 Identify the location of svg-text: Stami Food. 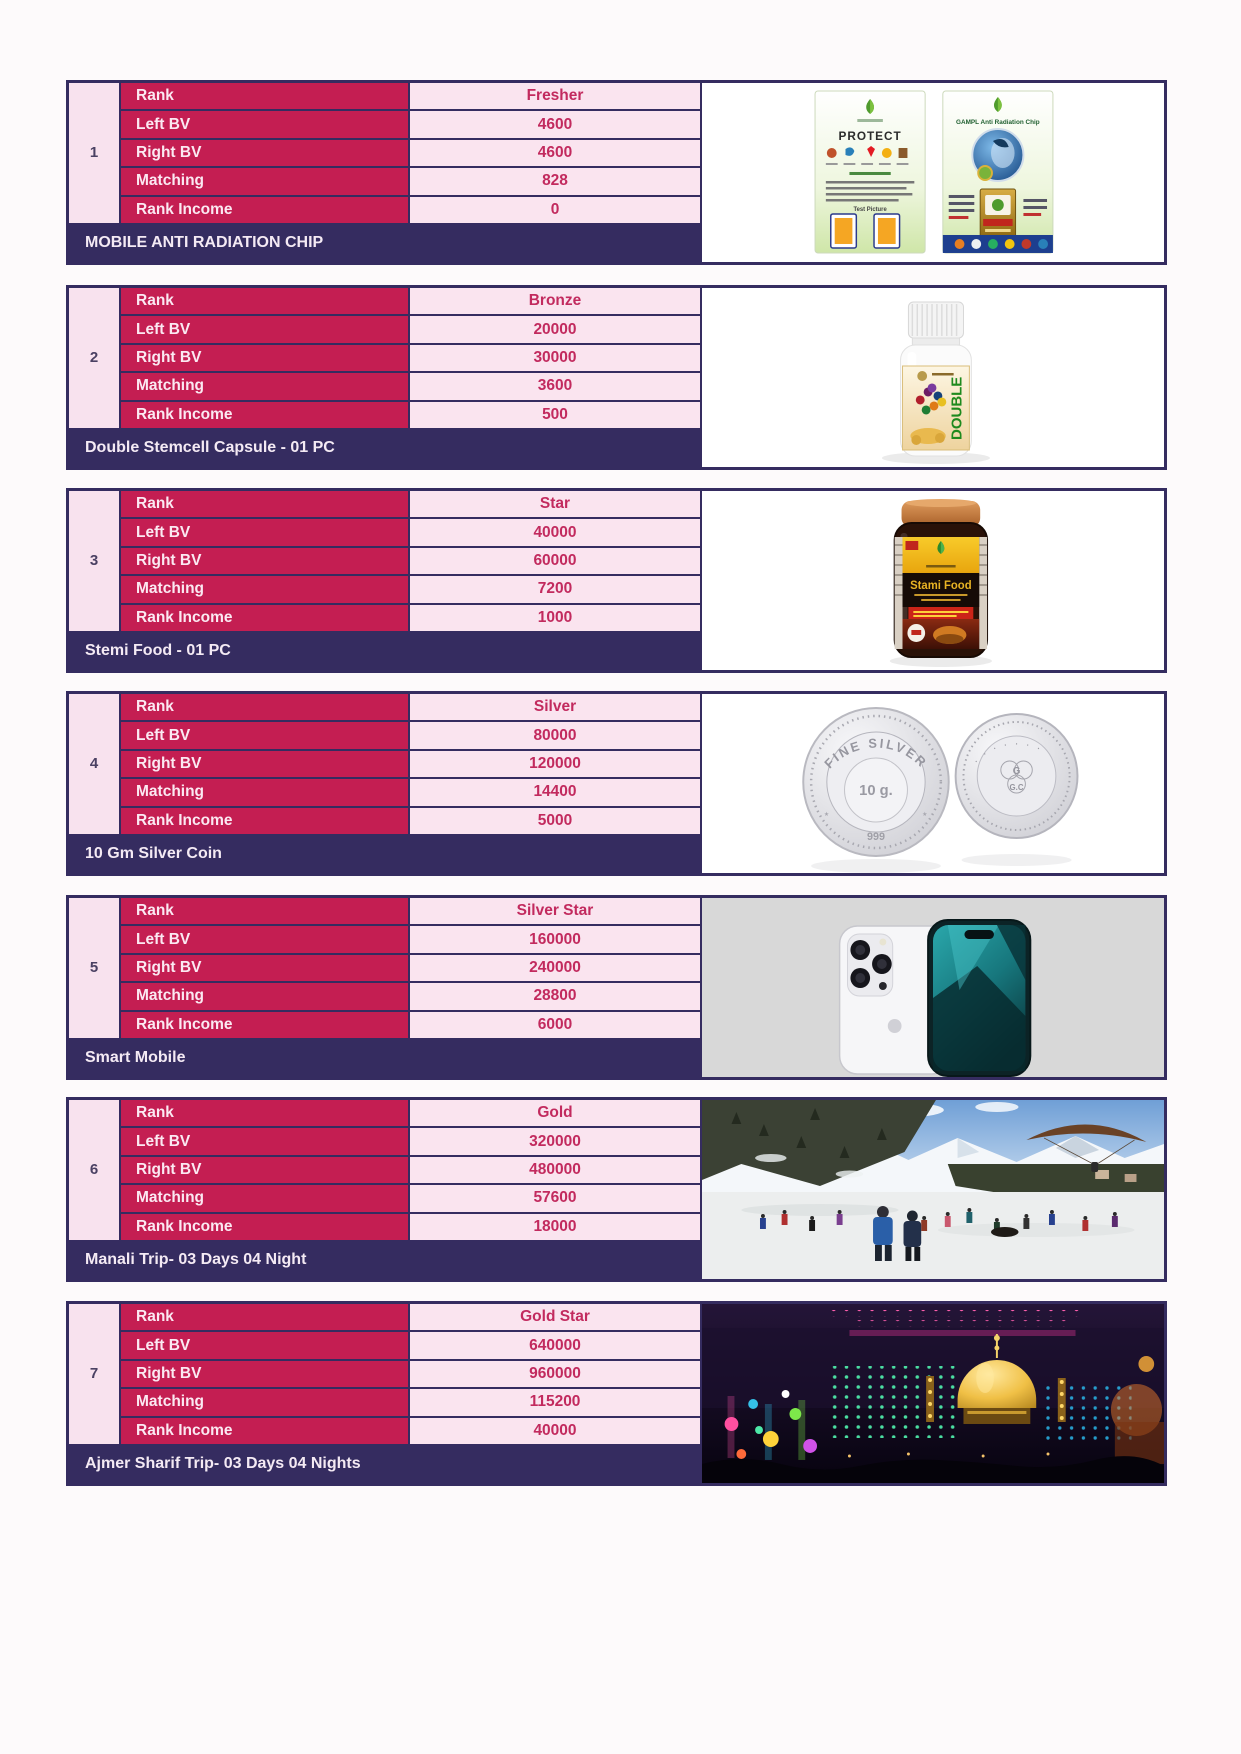
(941, 586).